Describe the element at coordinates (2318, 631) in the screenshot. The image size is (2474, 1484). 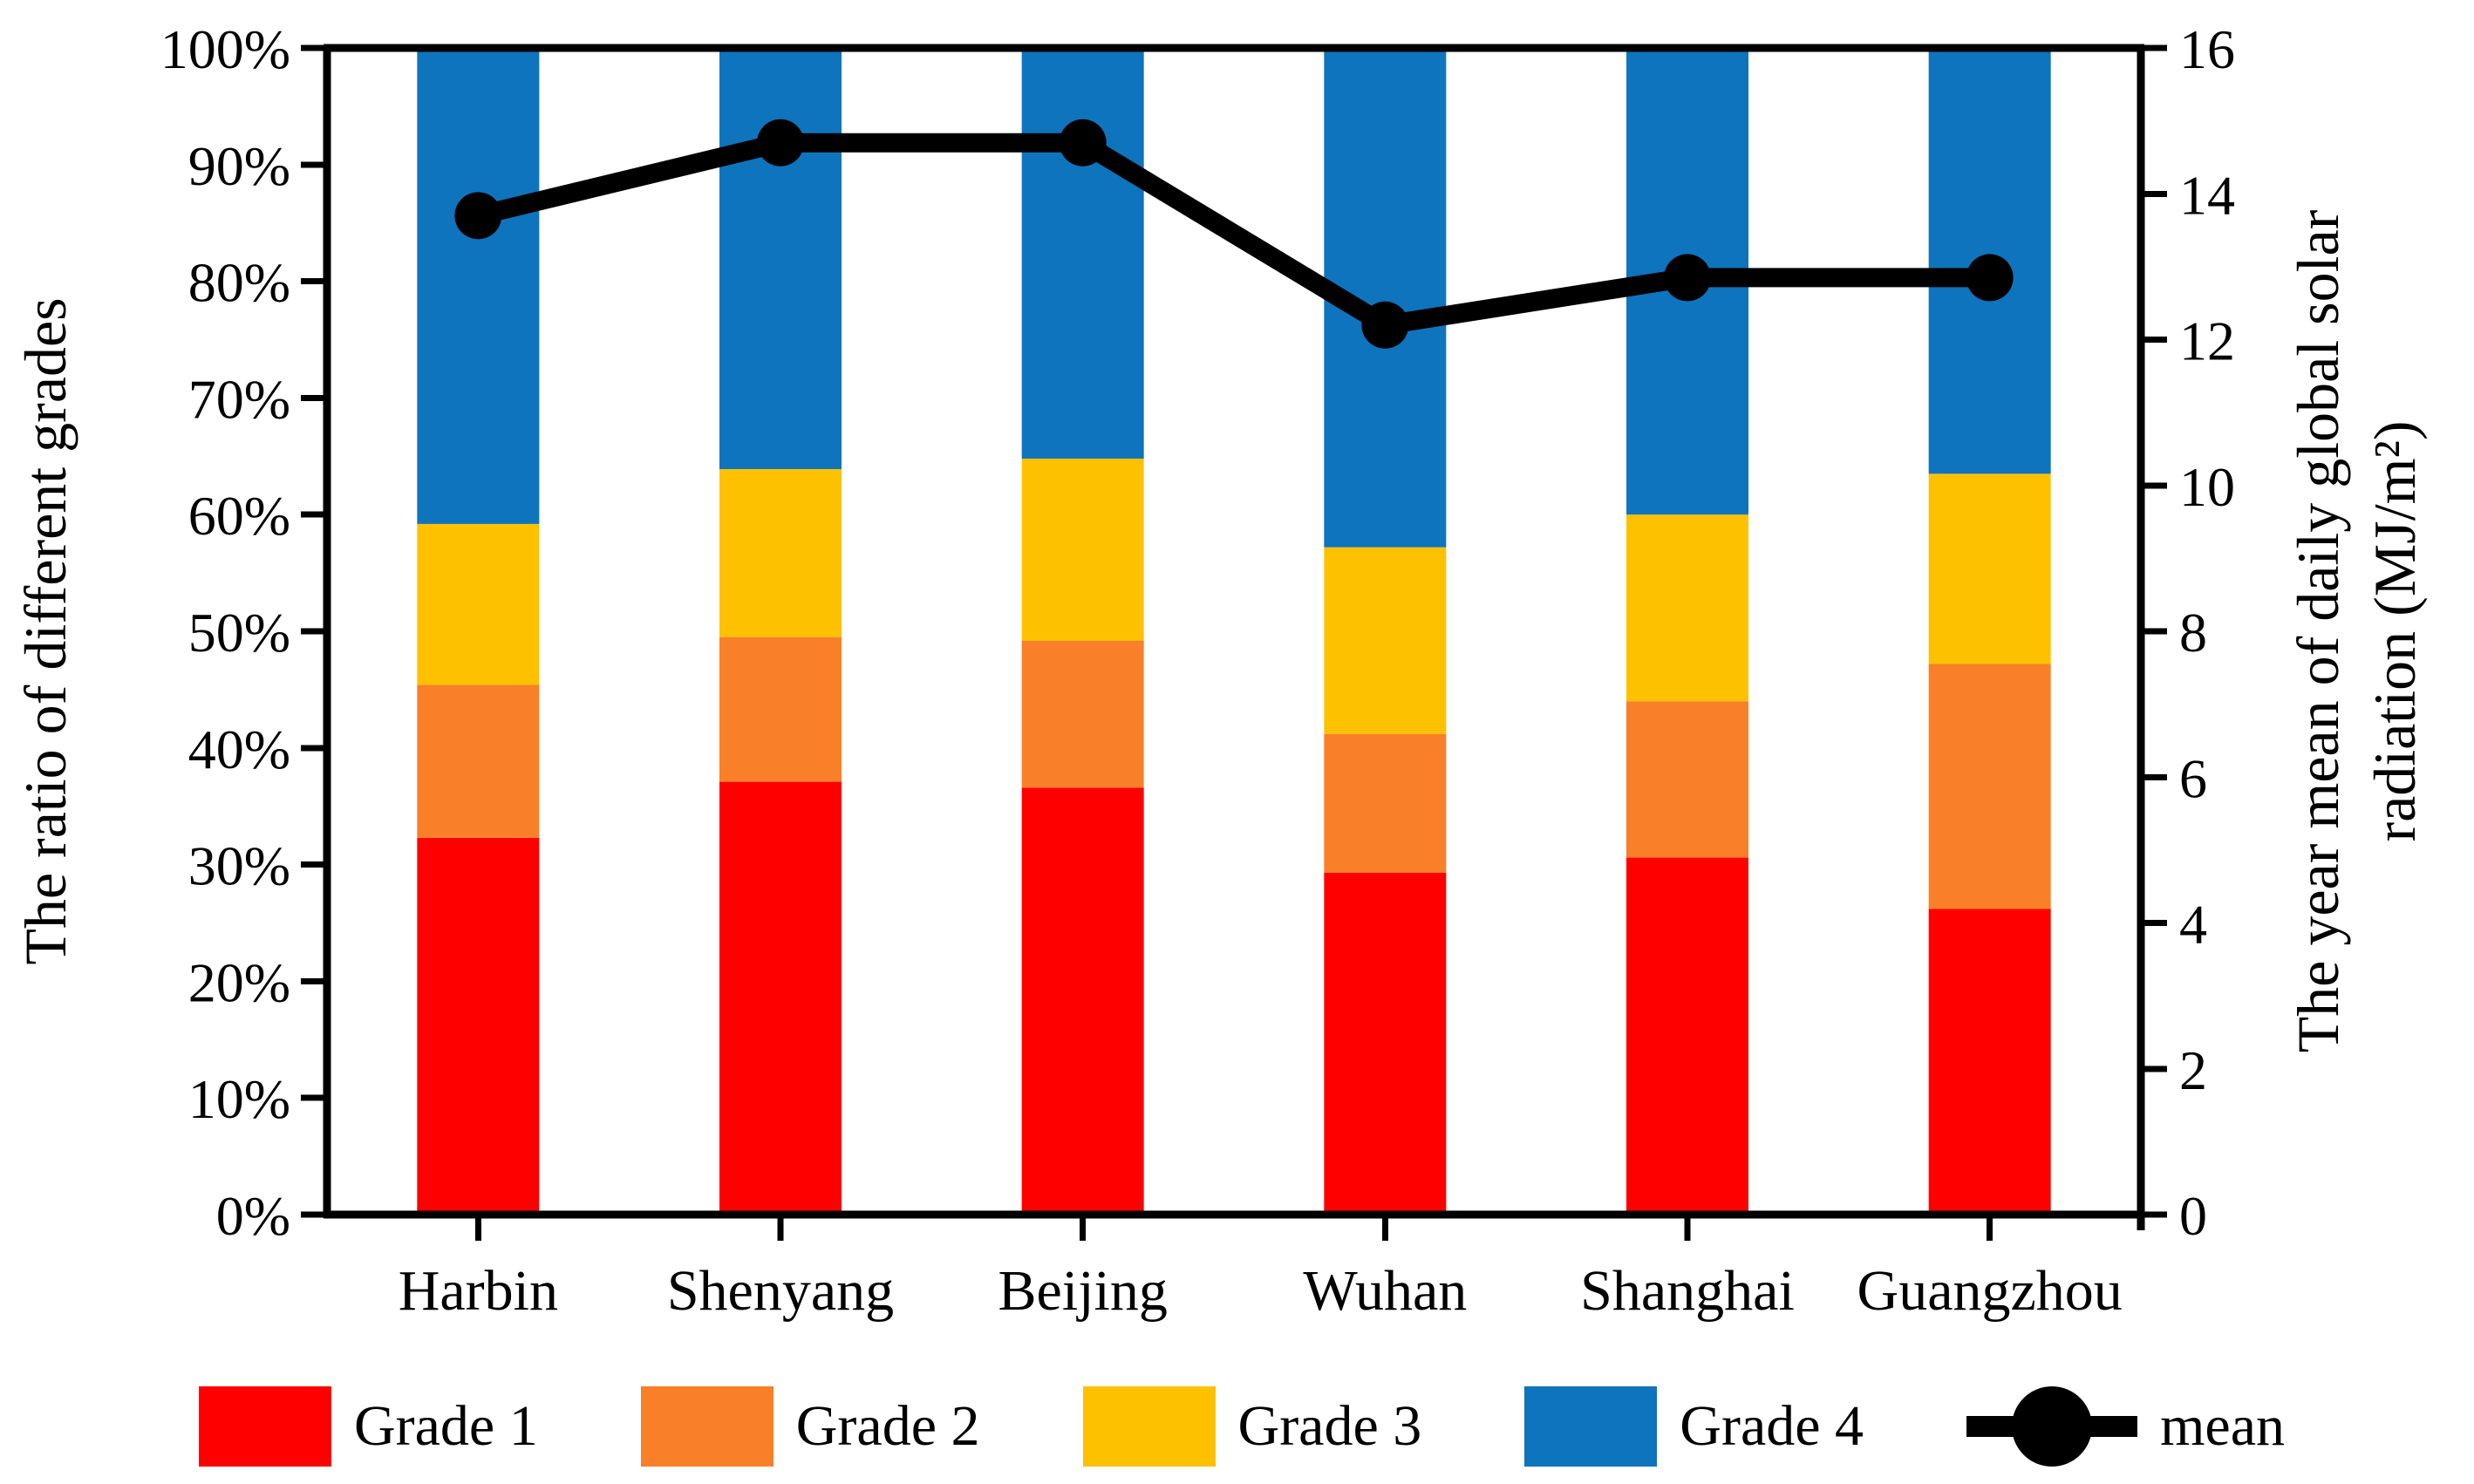
I see `right-axis-title-line1: The year mean of daily global solar` at that location.